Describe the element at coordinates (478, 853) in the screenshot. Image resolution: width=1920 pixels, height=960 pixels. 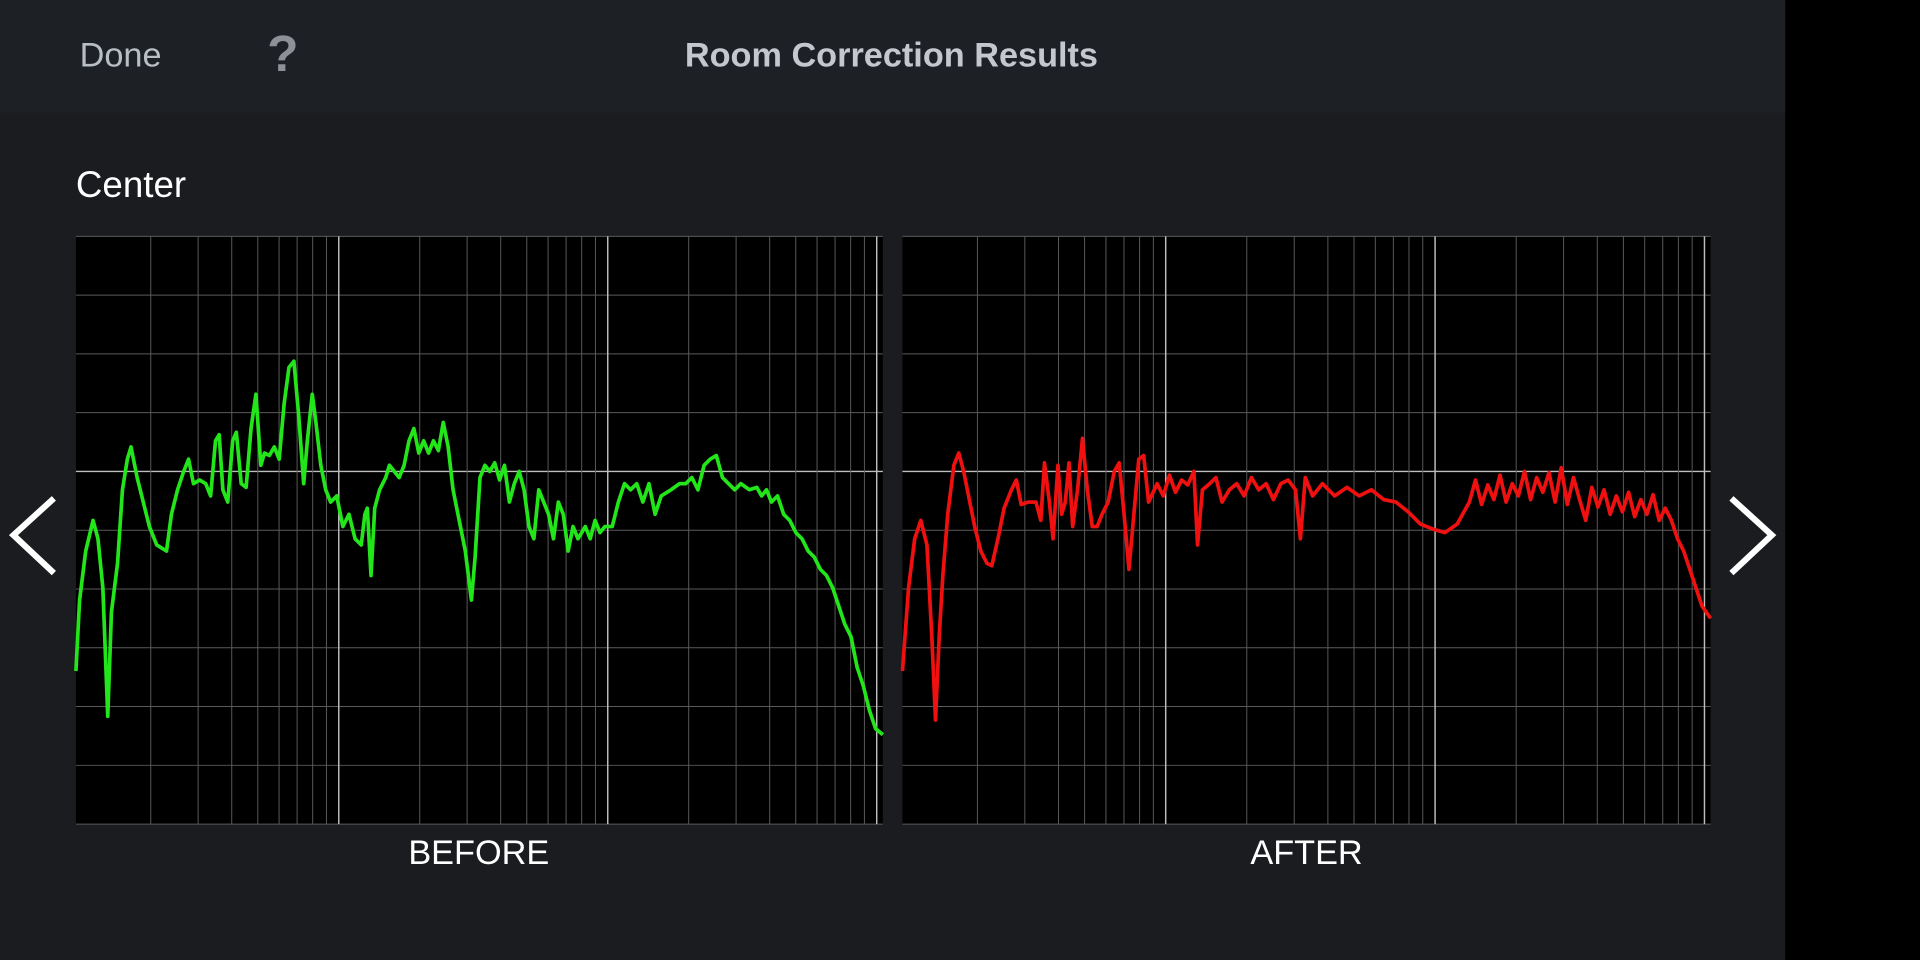
I see `before-label: BEFORE` at that location.